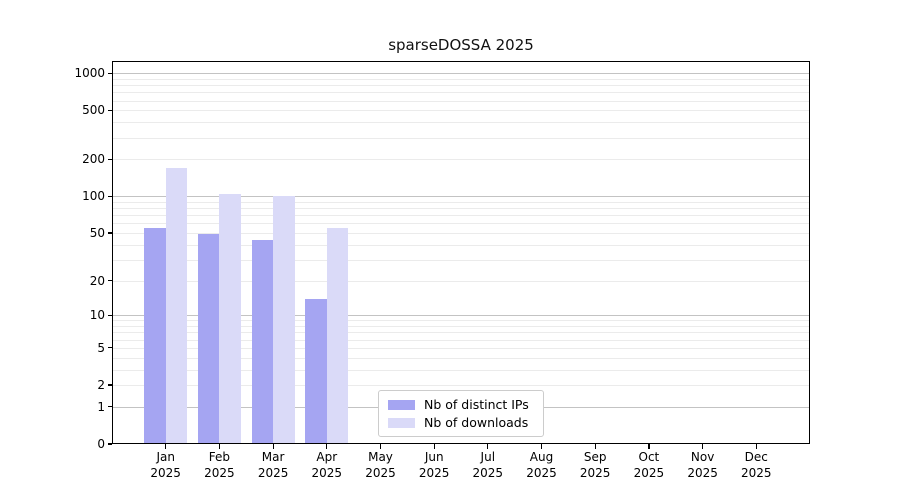 The height and width of the screenshot is (500, 900). What do you see at coordinates (219, 465) in the screenshot?
I see `x-tick-label: Feb 2025` at bounding box center [219, 465].